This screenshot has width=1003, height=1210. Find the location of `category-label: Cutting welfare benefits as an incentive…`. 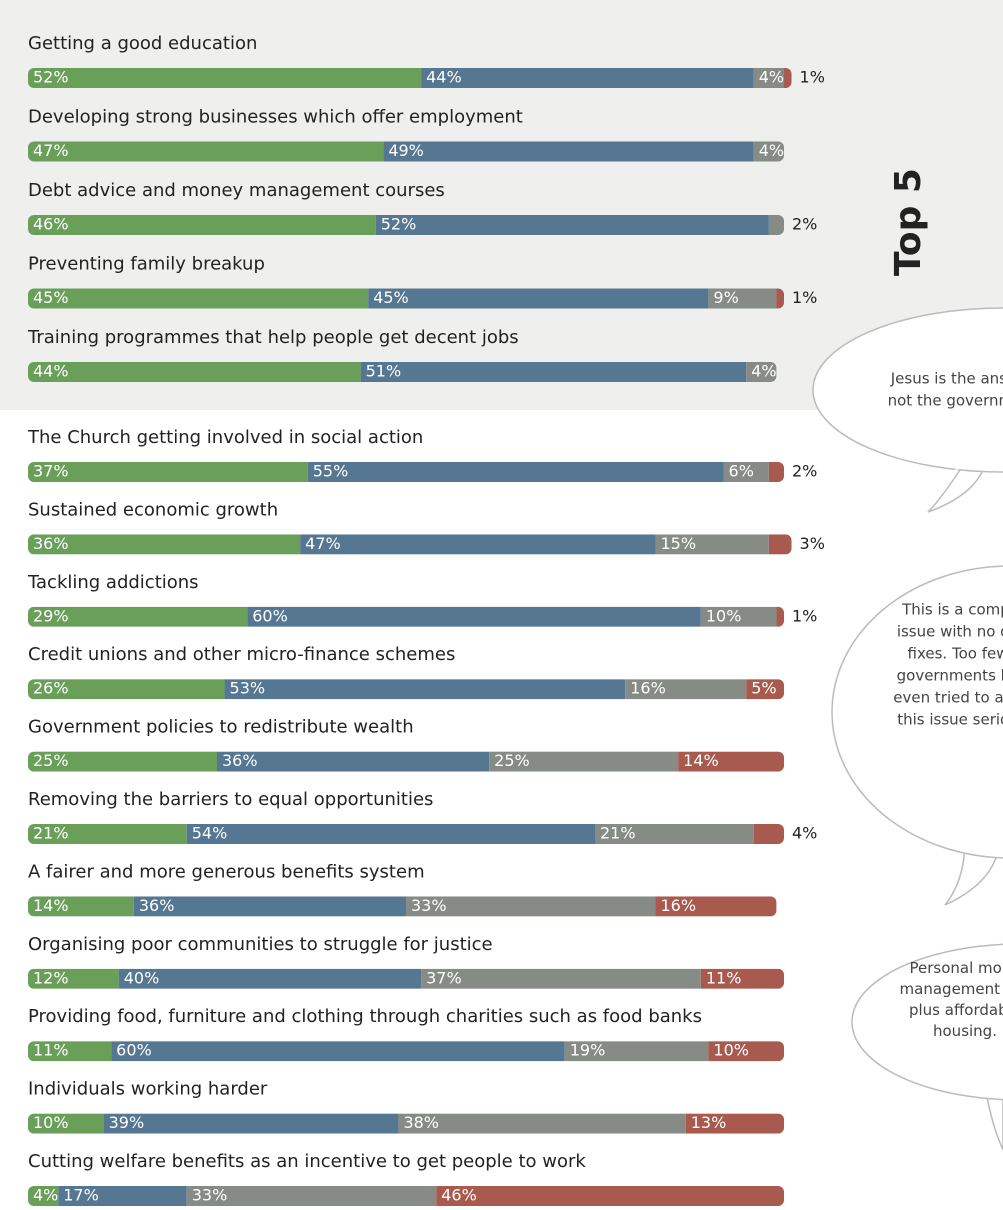

category-label: Cutting welfare benefits as an incentive… is located at coordinates (307, 1161).